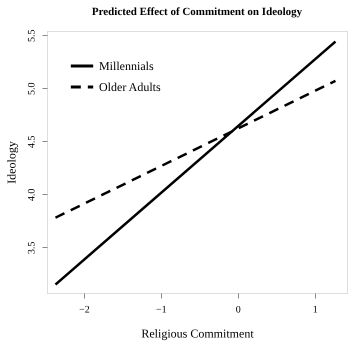 The image size is (361, 354). What do you see at coordinates (197, 333) in the screenshot?
I see `x-axis-title: Religious Commitment` at bounding box center [197, 333].